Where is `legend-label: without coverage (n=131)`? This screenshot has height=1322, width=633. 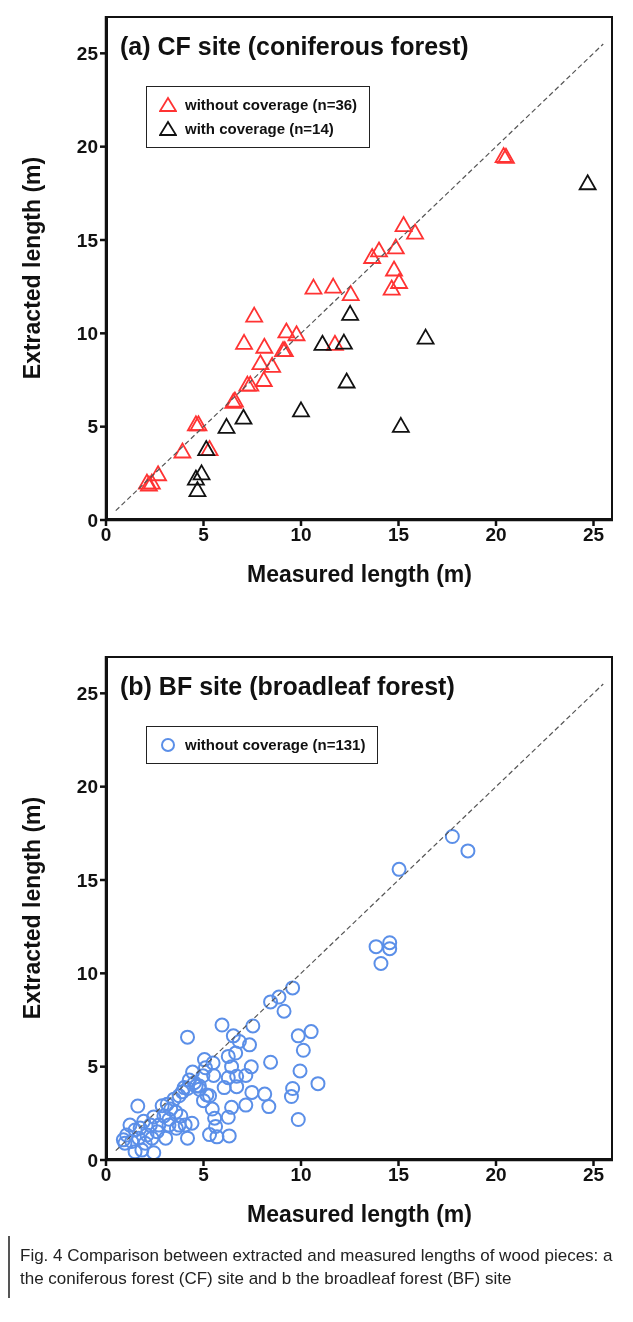 legend-label: without coverage (n=131) is located at coordinates (275, 745).